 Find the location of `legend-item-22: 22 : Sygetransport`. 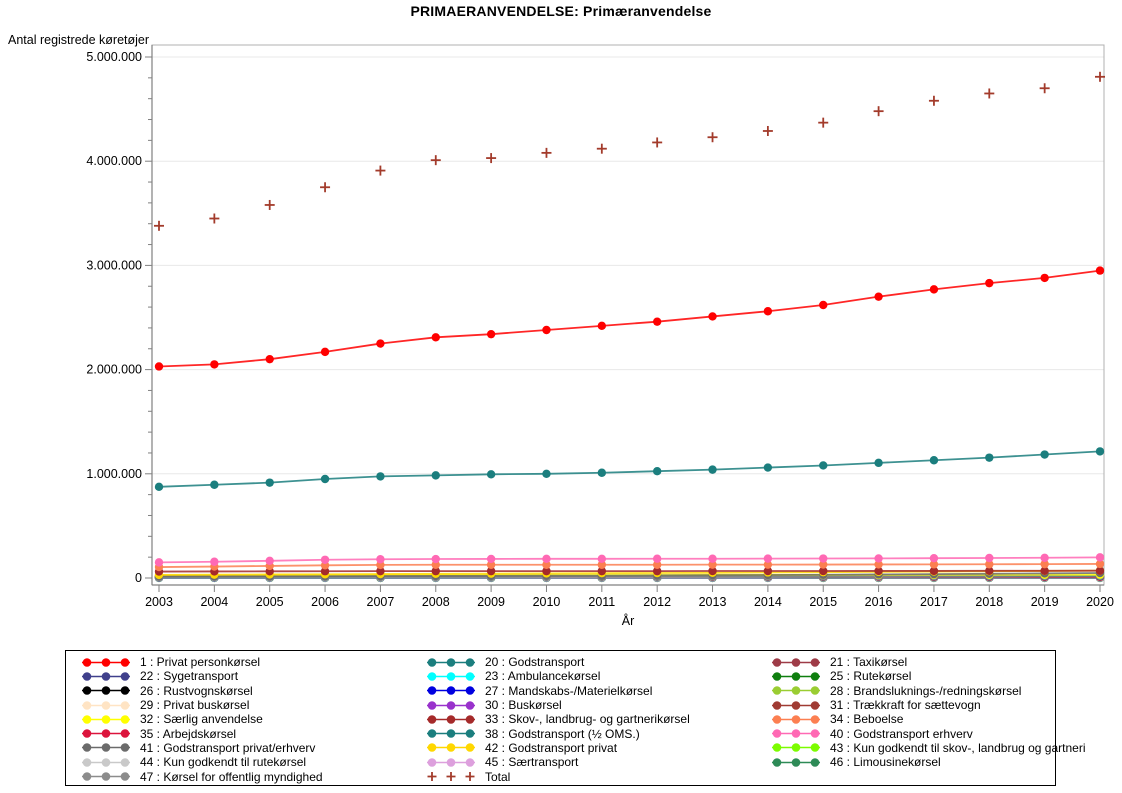

legend-item-22: 22 : Sygetransport is located at coordinates (201, 676).